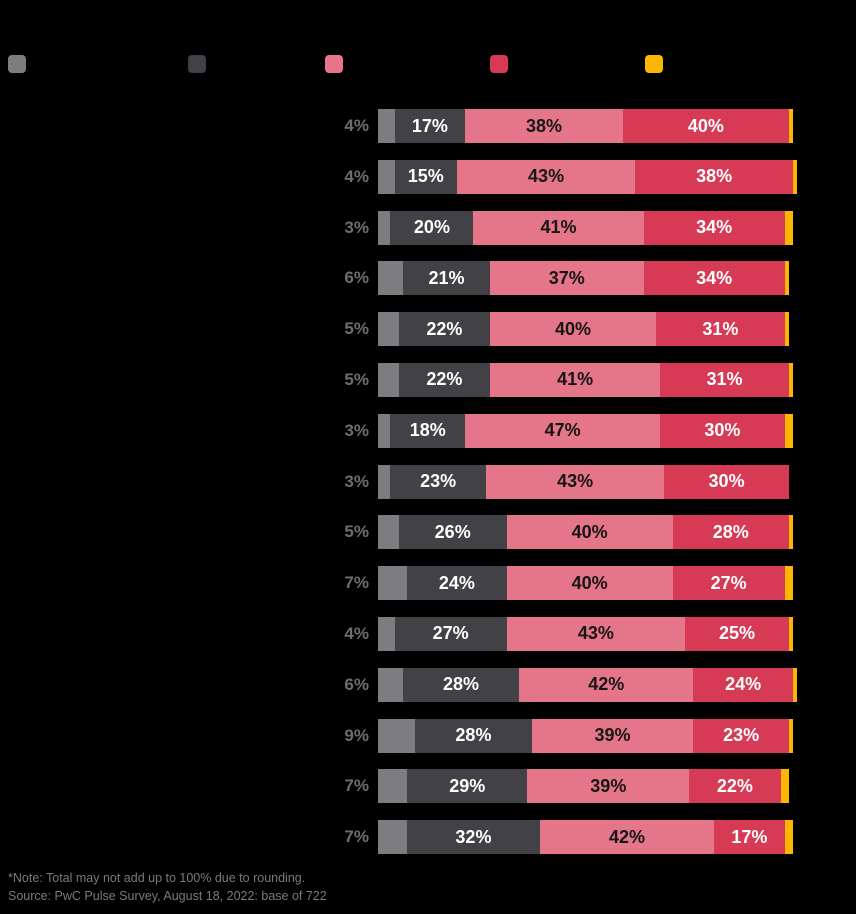 This screenshot has height=914, width=856. I want to click on bar-row-label: 4%, so click(356, 125).